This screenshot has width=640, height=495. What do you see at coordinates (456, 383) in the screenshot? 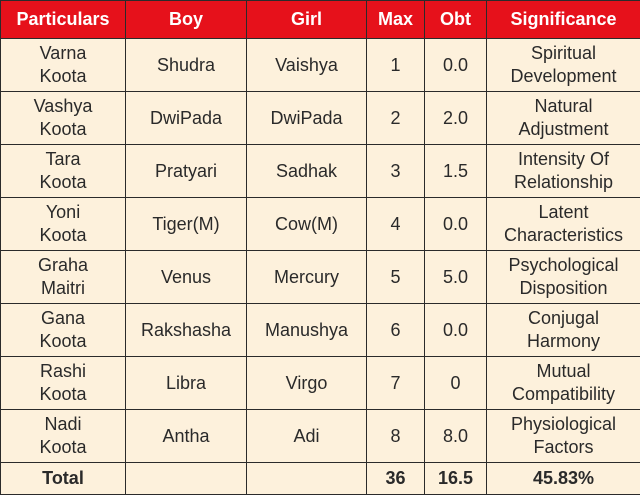
I see `obt-cell: 0` at bounding box center [456, 383].